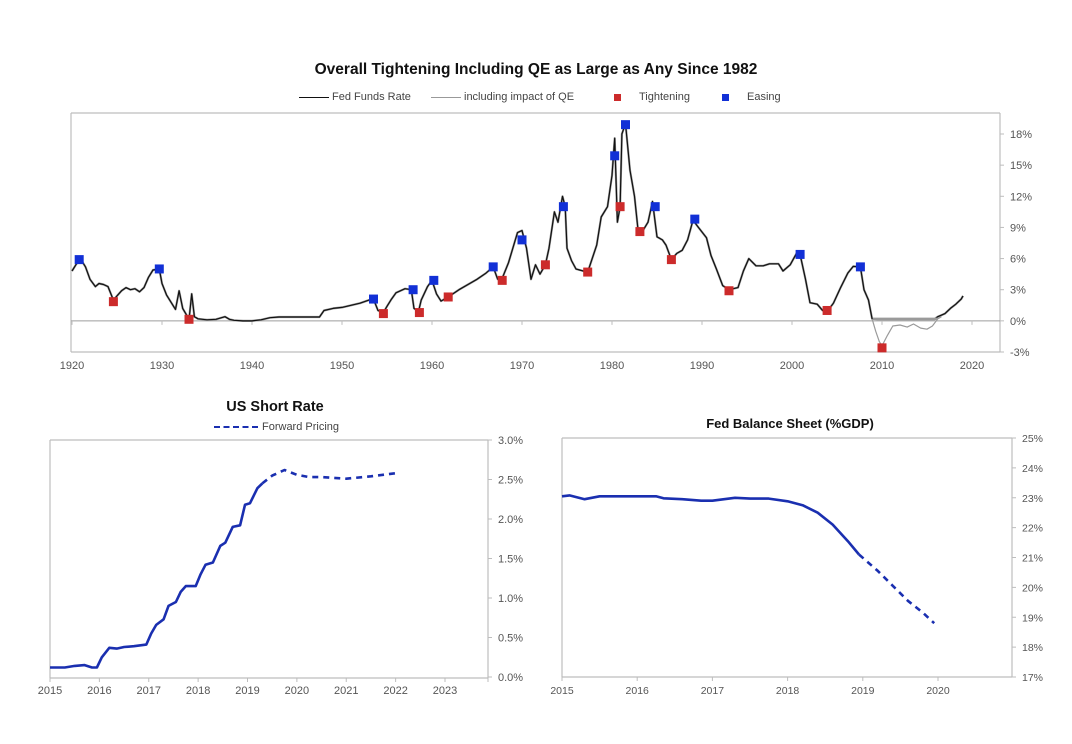 This screenshot has height=744, width=1072. What do you see at coordinates (1018, 228) in the screenshot?
I see `y-tick-label: 9%` at bounding box center [1018, 228].